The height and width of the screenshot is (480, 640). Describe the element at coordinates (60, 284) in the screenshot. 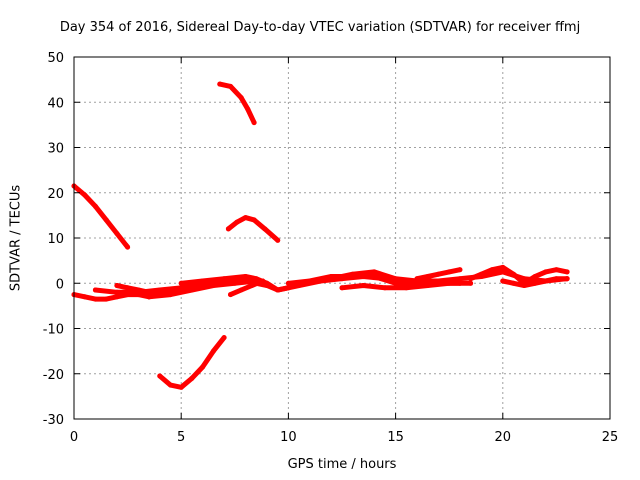

I see `y-tick-label: 0` at that location.